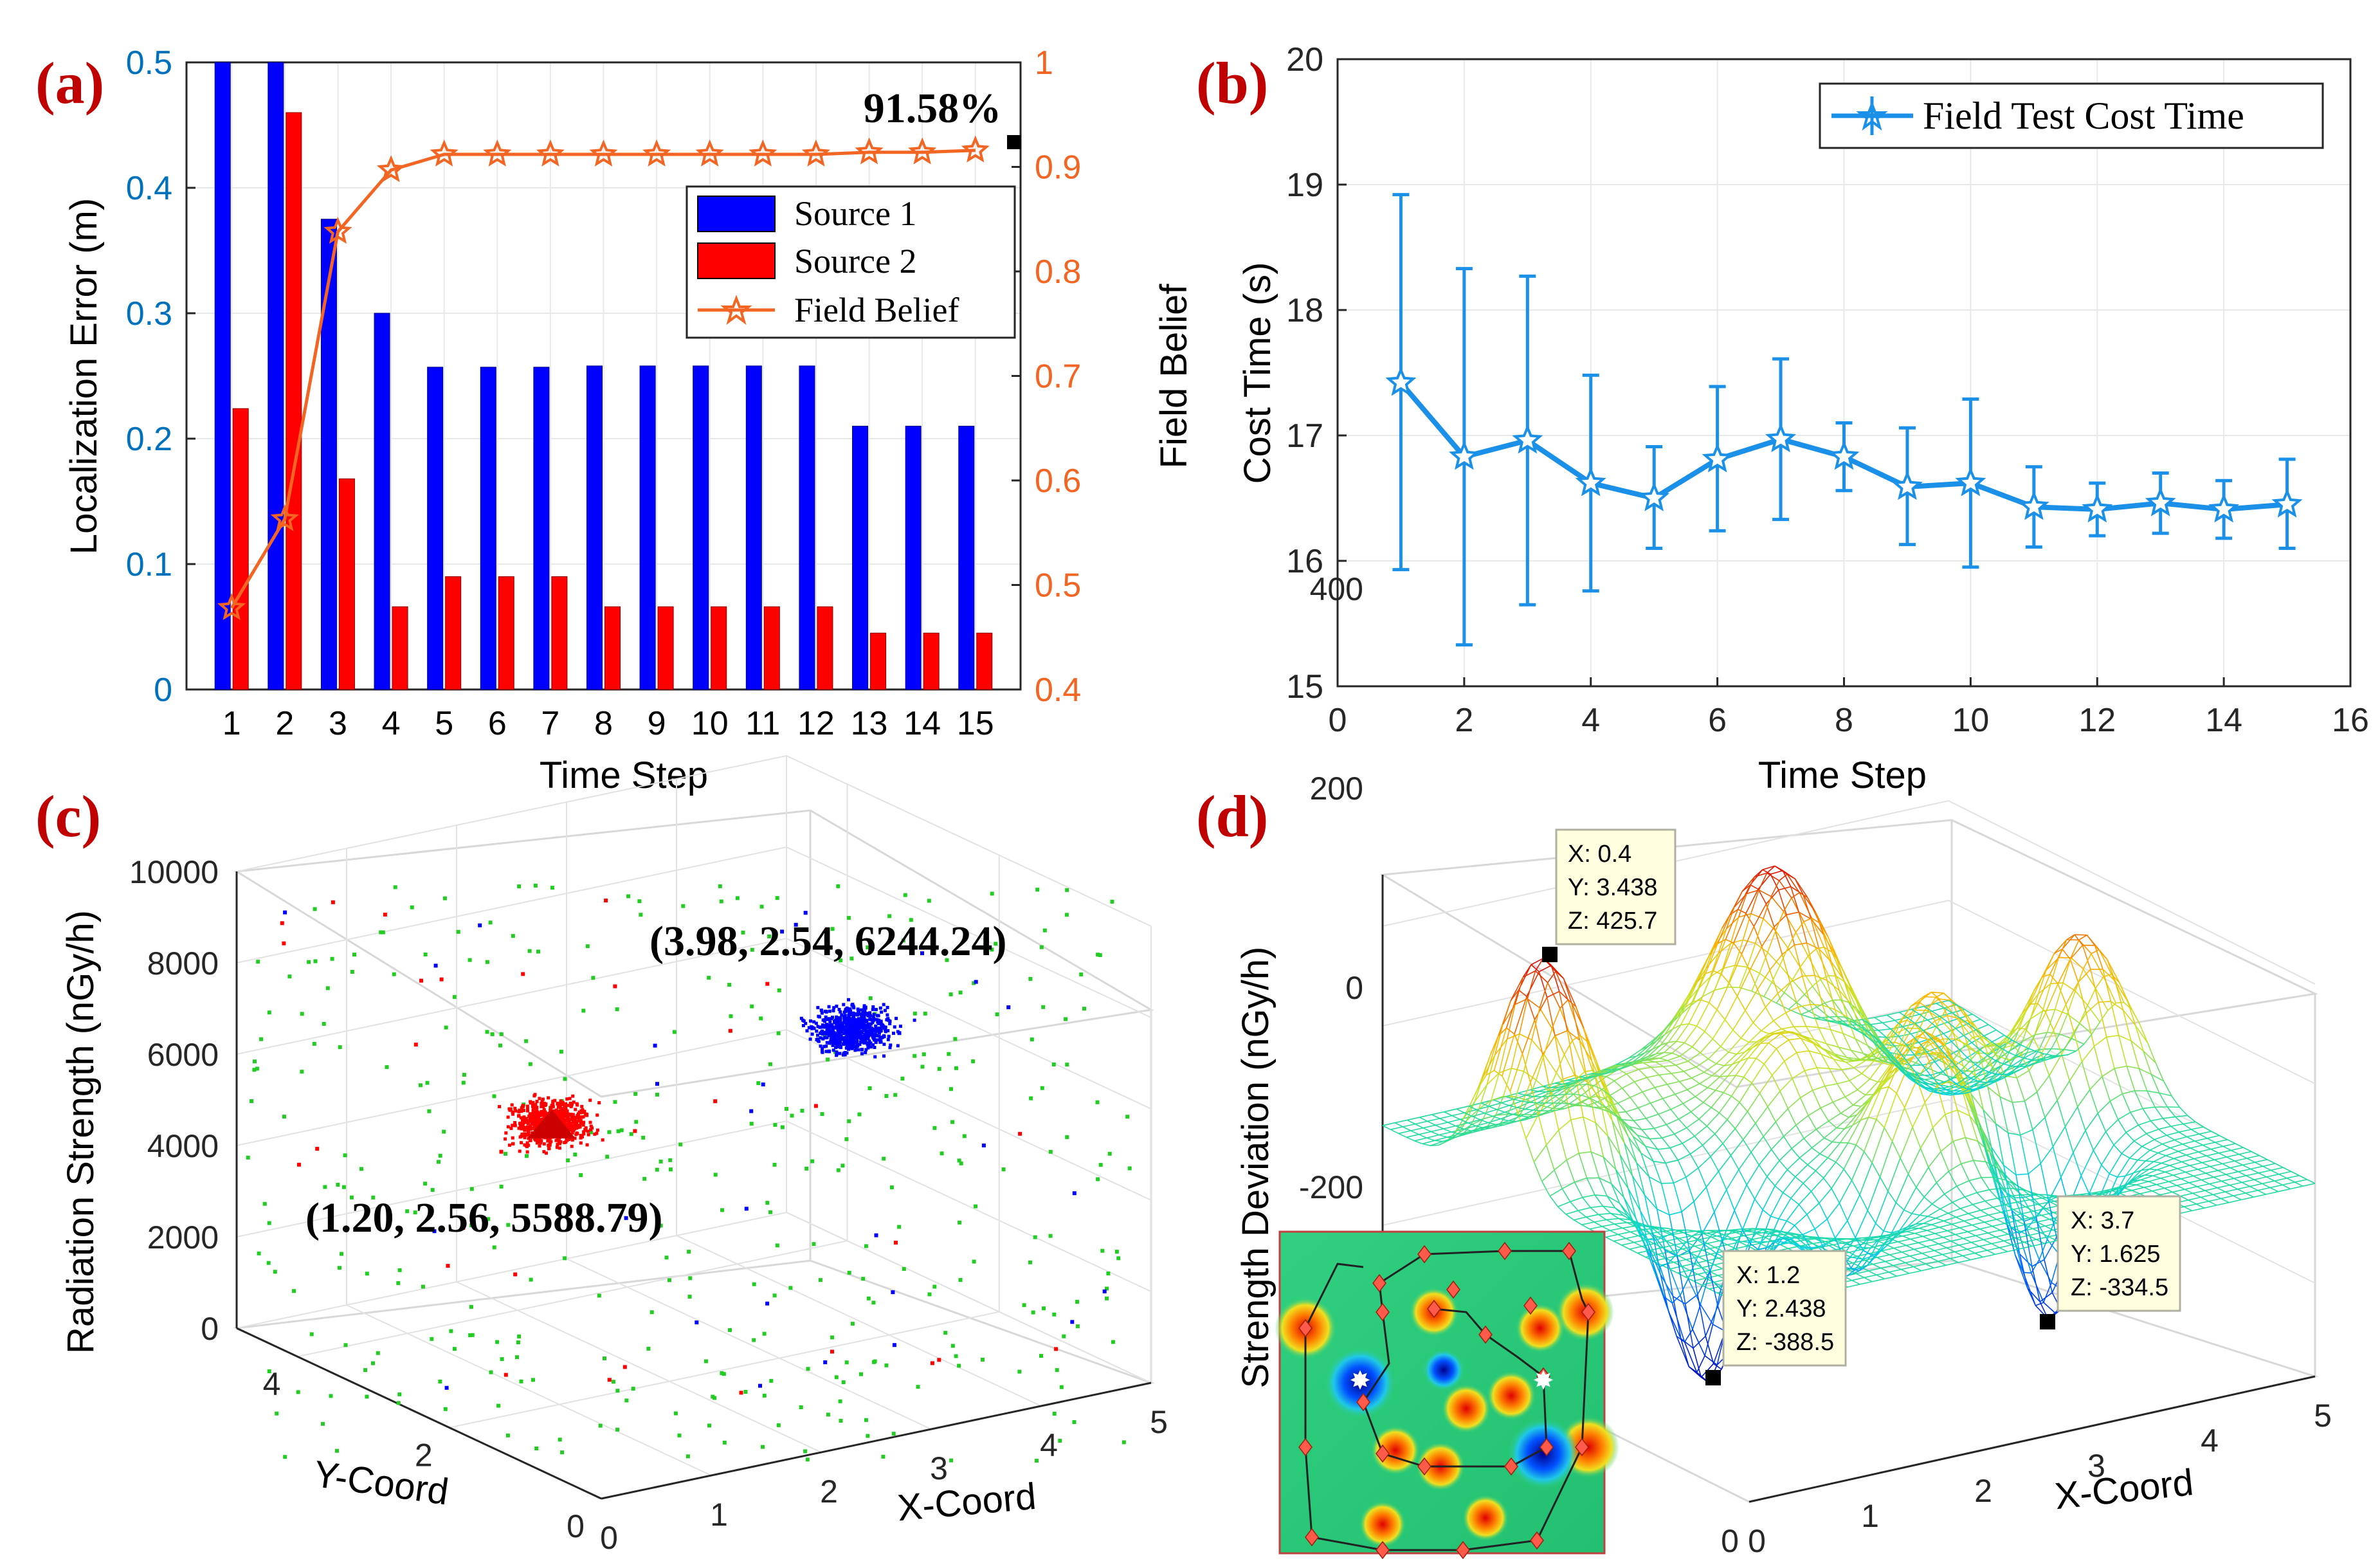 Image resolution: width=2380 pixels, height=1561 pixels. Describe the element at coordinates (210, 1329) in the screenshot. I see `c-ztick-label: 0` at that location.